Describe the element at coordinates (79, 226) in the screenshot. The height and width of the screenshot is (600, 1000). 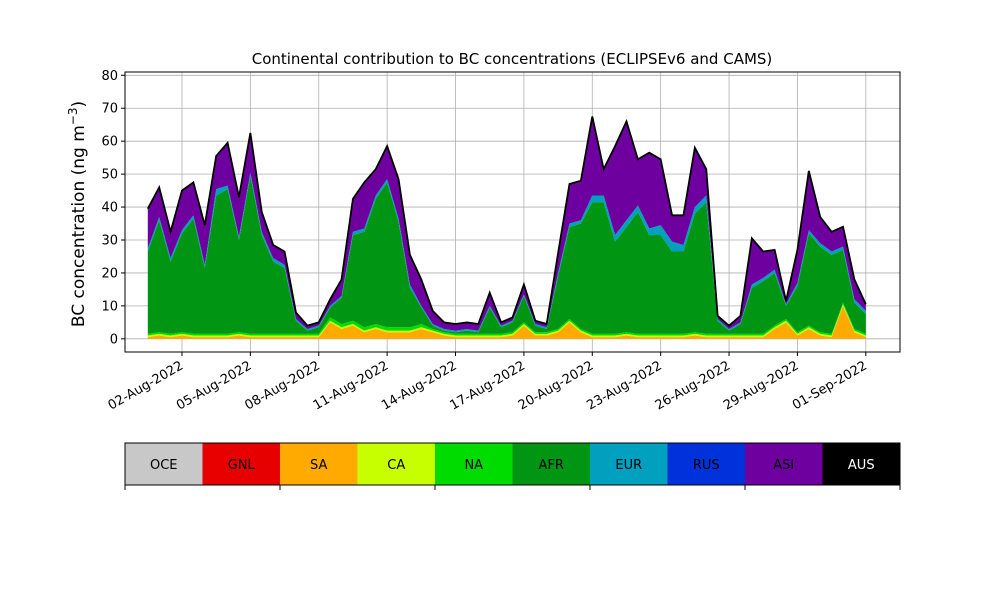
I see `y-axis-label-text: BC concentration (ng m` at that location.